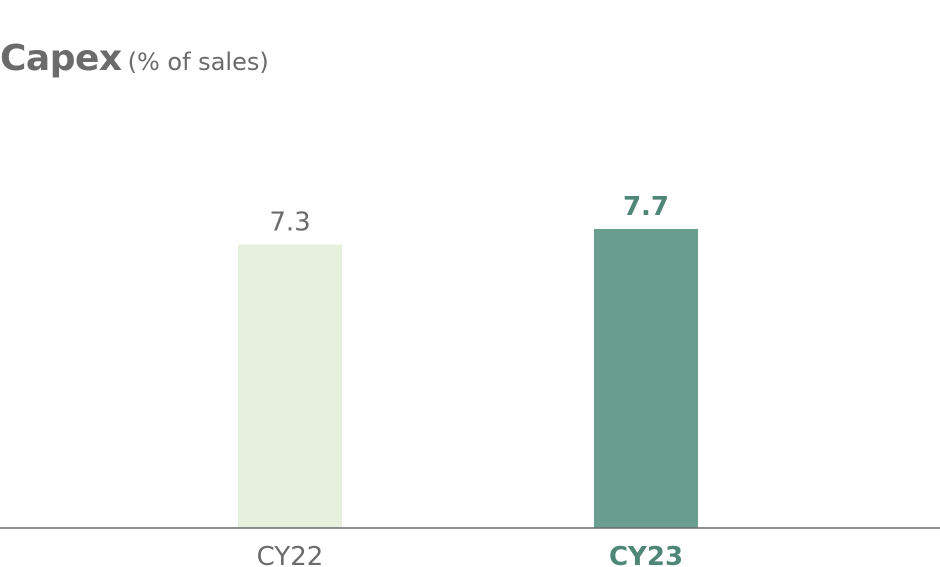 The image size is (940, 567). I want to click on bar-cy23, so click(646, 378).